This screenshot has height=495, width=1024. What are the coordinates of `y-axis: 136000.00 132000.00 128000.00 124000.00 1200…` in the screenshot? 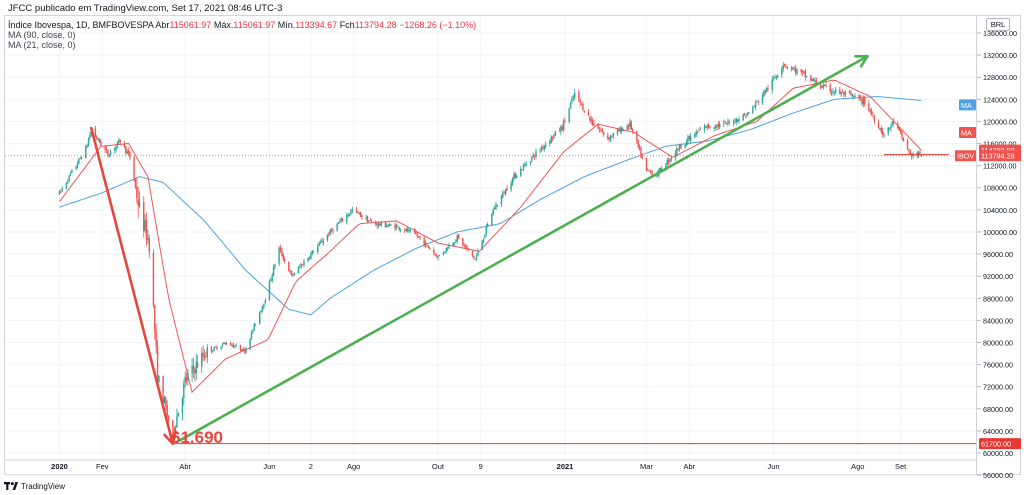 It's located at (997, 254).